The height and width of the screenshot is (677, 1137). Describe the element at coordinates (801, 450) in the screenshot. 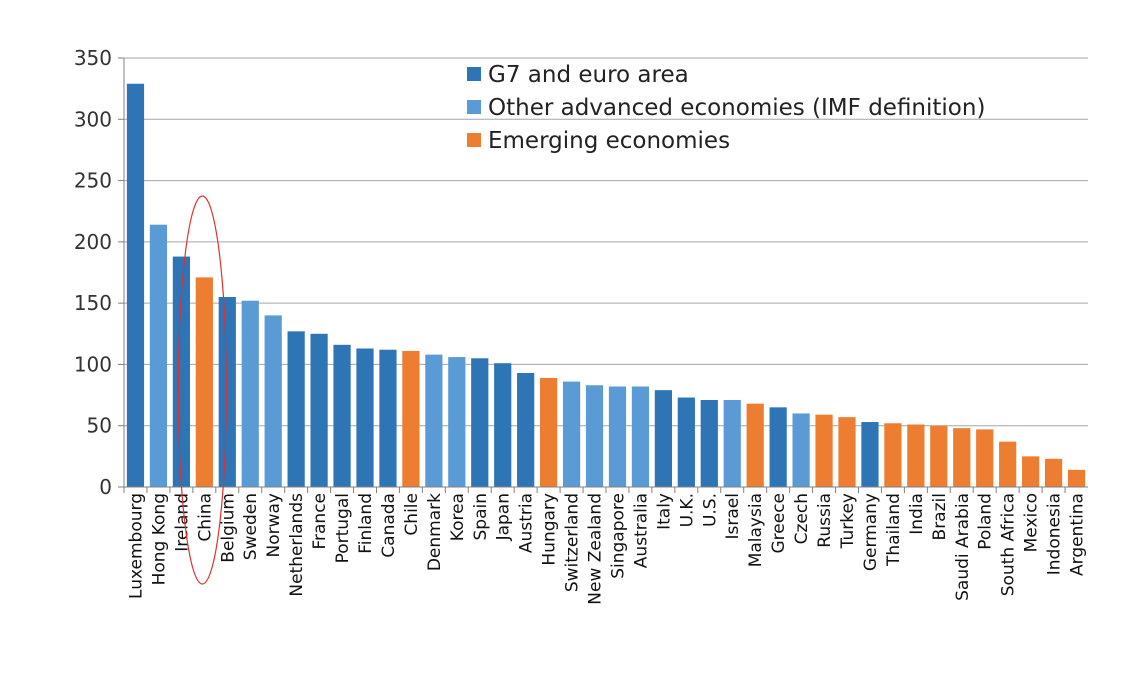

I see `bar-czech` at that location.